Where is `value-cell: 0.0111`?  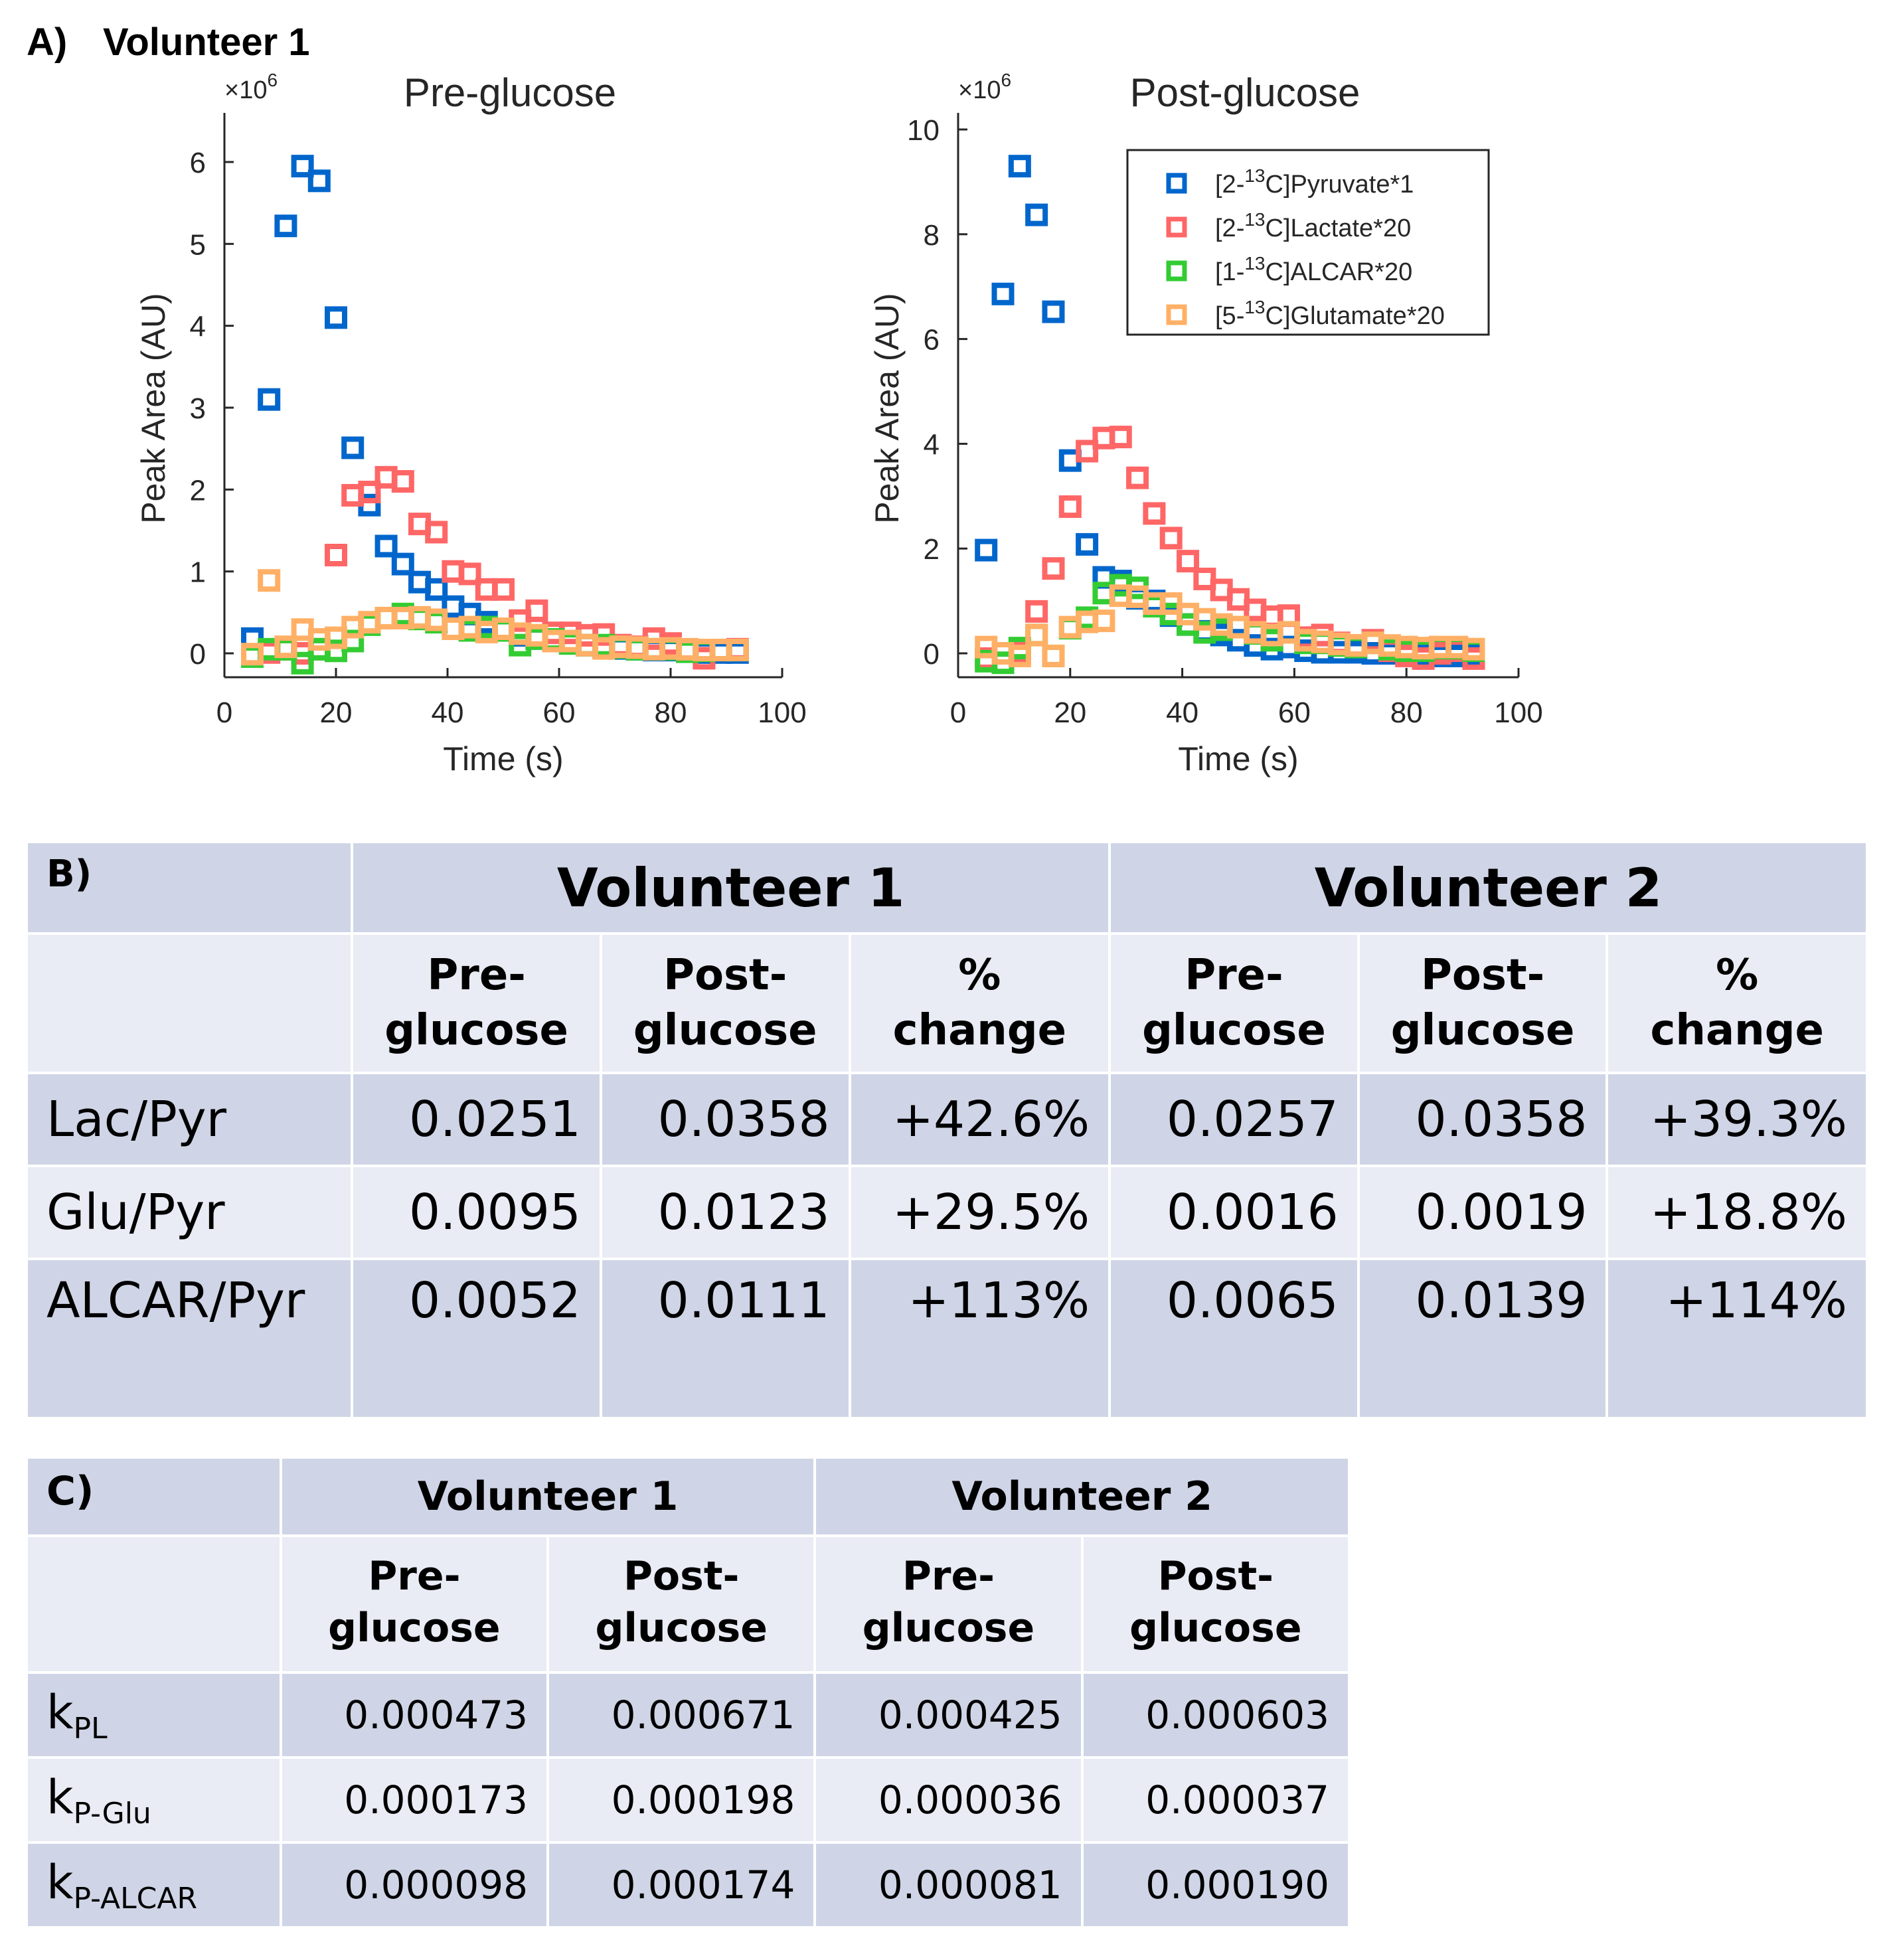 value-cell: 0.0111 is located at coordinates (725, 1339).